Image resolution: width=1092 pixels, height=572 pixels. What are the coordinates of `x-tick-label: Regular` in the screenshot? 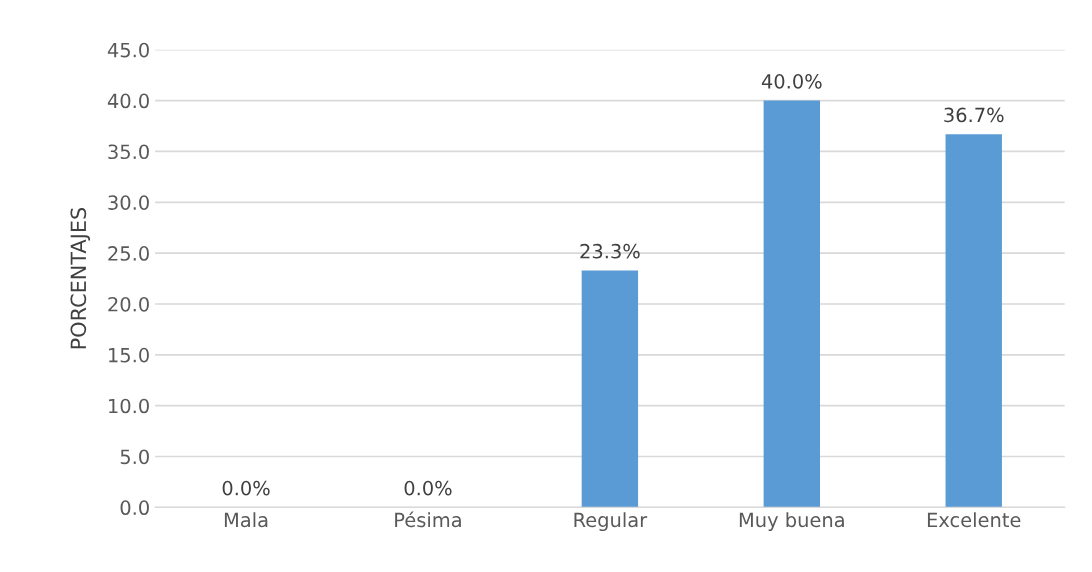 It's located at (611, 522).